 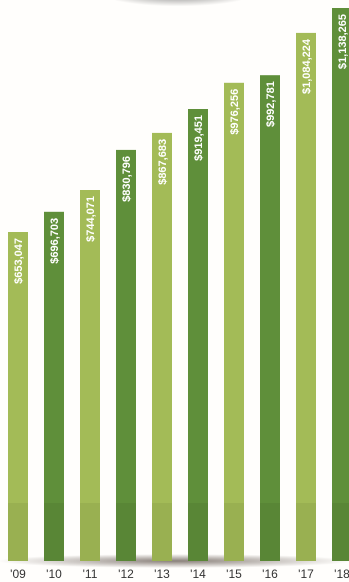 What do you see at coordinates (235, 112) in the screenshot?
I see `value-label-6: $976,256` at bounding box center [235, 112].